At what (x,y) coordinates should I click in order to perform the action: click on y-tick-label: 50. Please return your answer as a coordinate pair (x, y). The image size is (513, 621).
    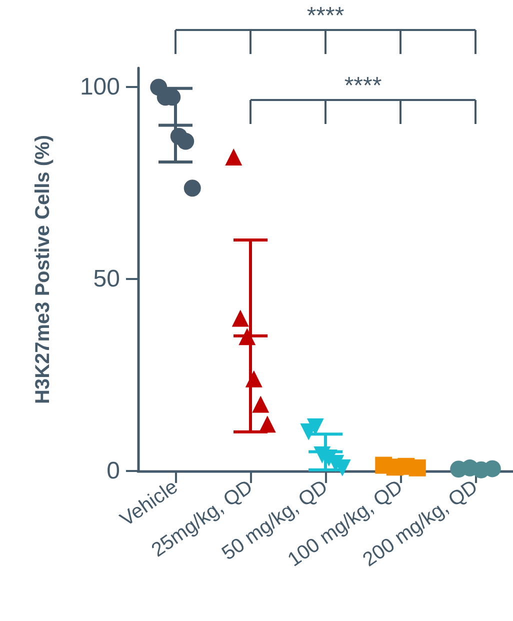
    Looking at the image, I should click on (106, 279).